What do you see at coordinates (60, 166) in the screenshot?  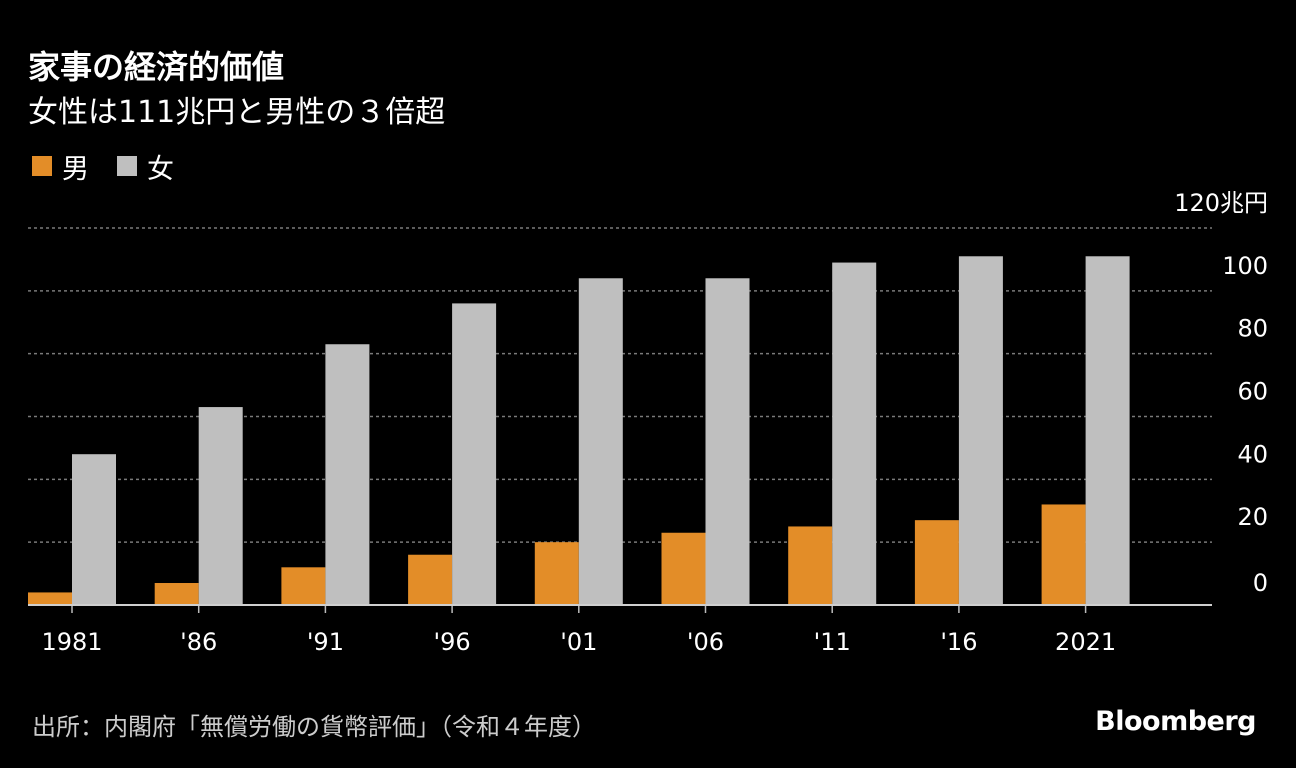 I see `legend-item-male: 男` at bounding box center [60, 166].